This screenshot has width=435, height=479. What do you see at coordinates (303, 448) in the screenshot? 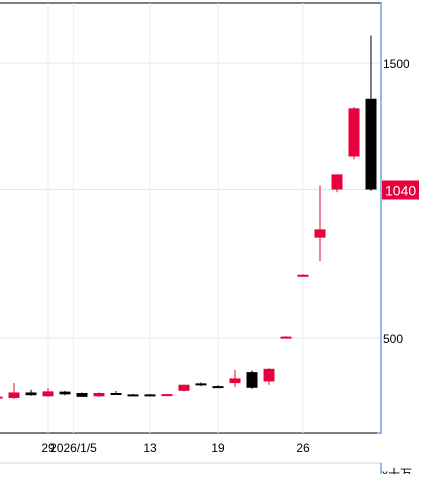
I see `x-tick-label: 26` at bounding box center [303, 448].